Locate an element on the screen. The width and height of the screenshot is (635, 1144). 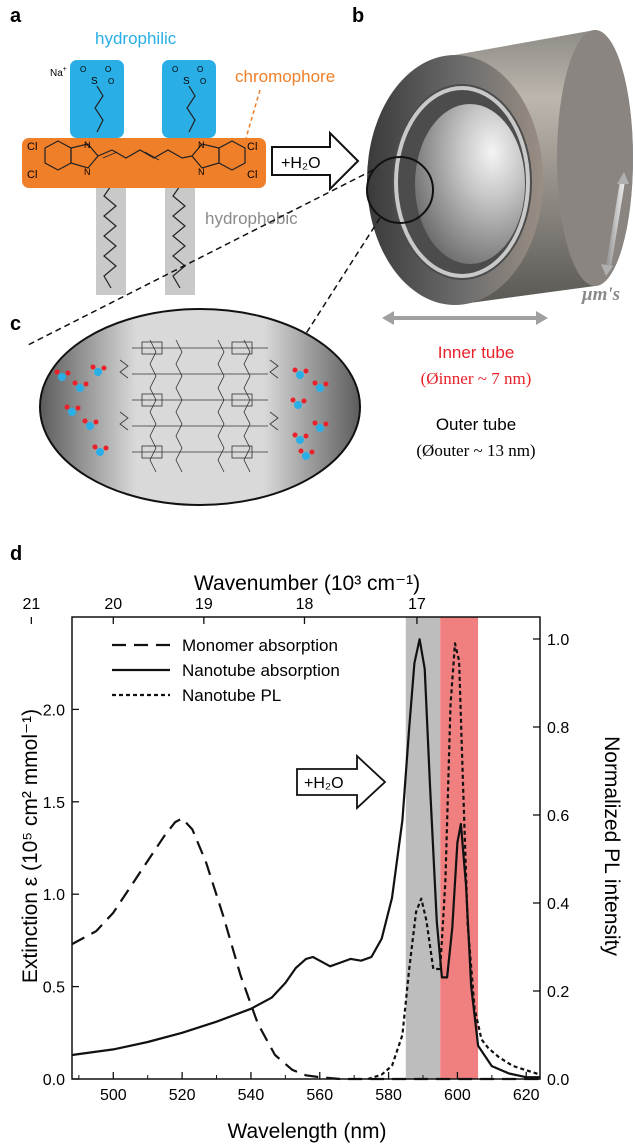
diameter-arrowhead-left is located at coordinates (388, 318).